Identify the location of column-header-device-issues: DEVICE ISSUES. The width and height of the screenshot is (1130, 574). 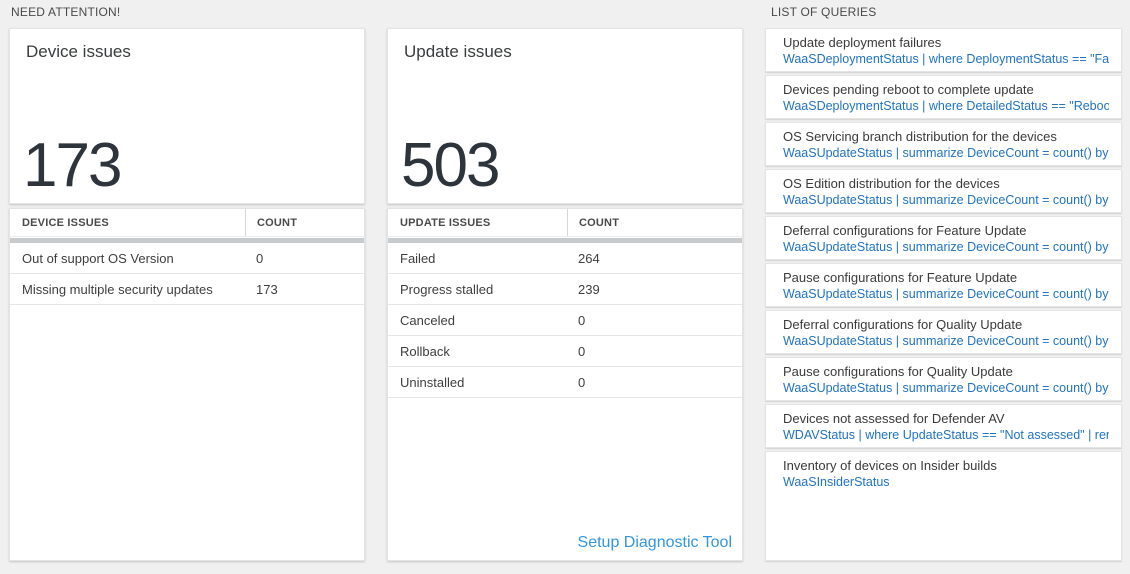
(65, 222).